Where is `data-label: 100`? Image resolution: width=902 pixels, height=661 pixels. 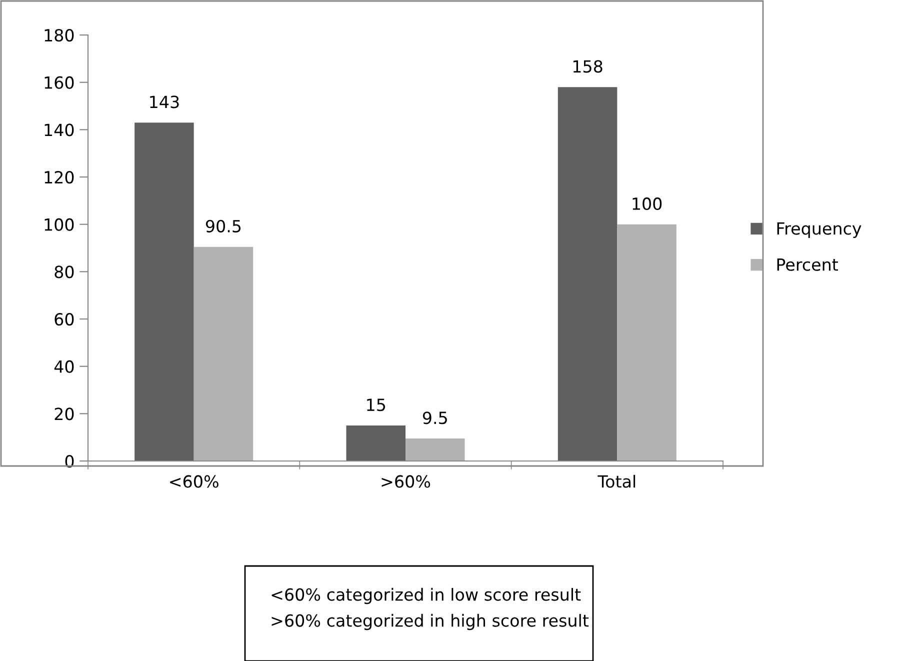
data-label: 100 is located at coordinates (647, 203).